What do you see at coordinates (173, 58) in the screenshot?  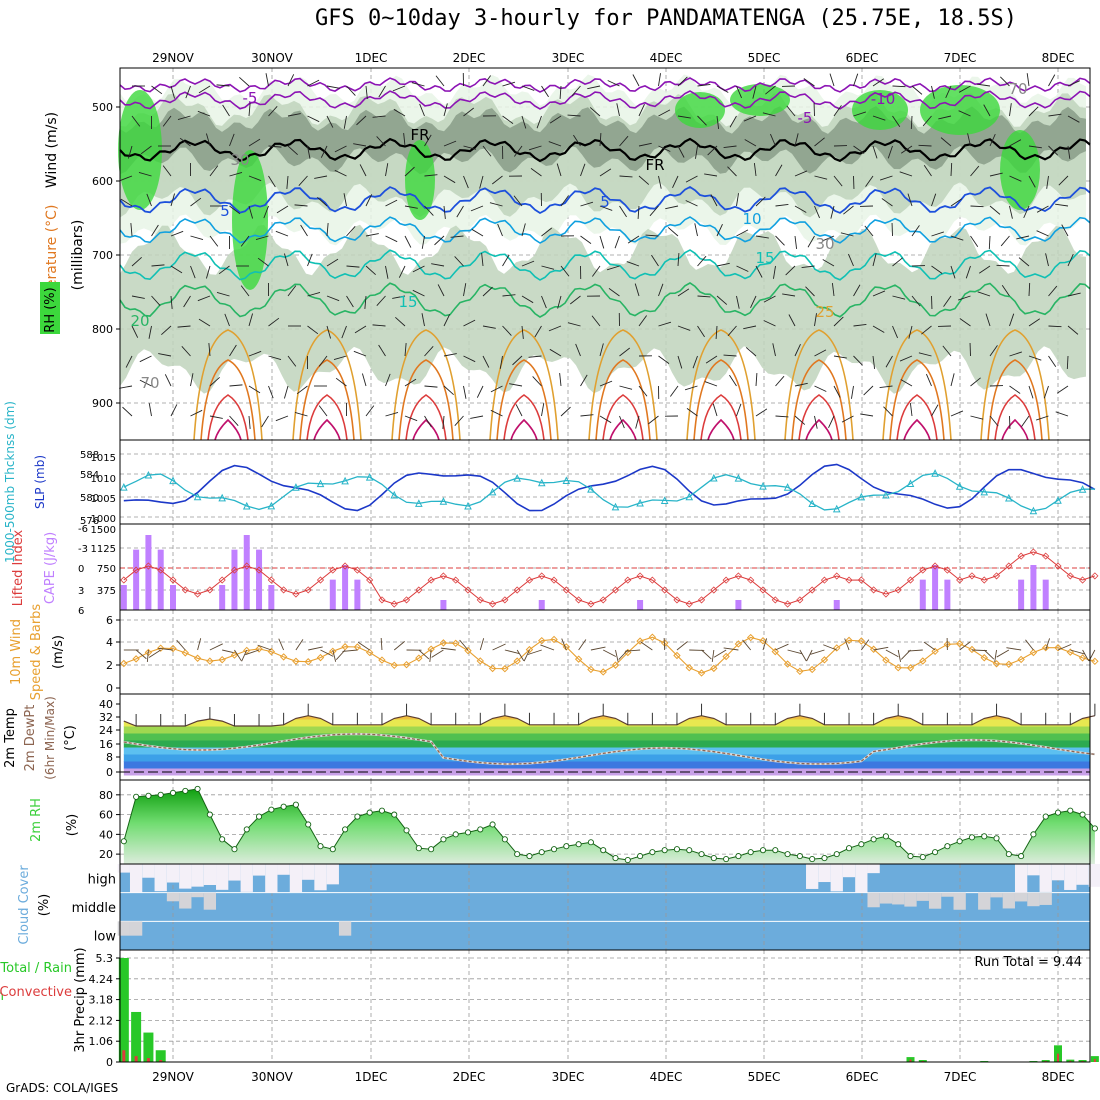 I see `date-label-top: 29NOV` at bounding box center [173, 58].